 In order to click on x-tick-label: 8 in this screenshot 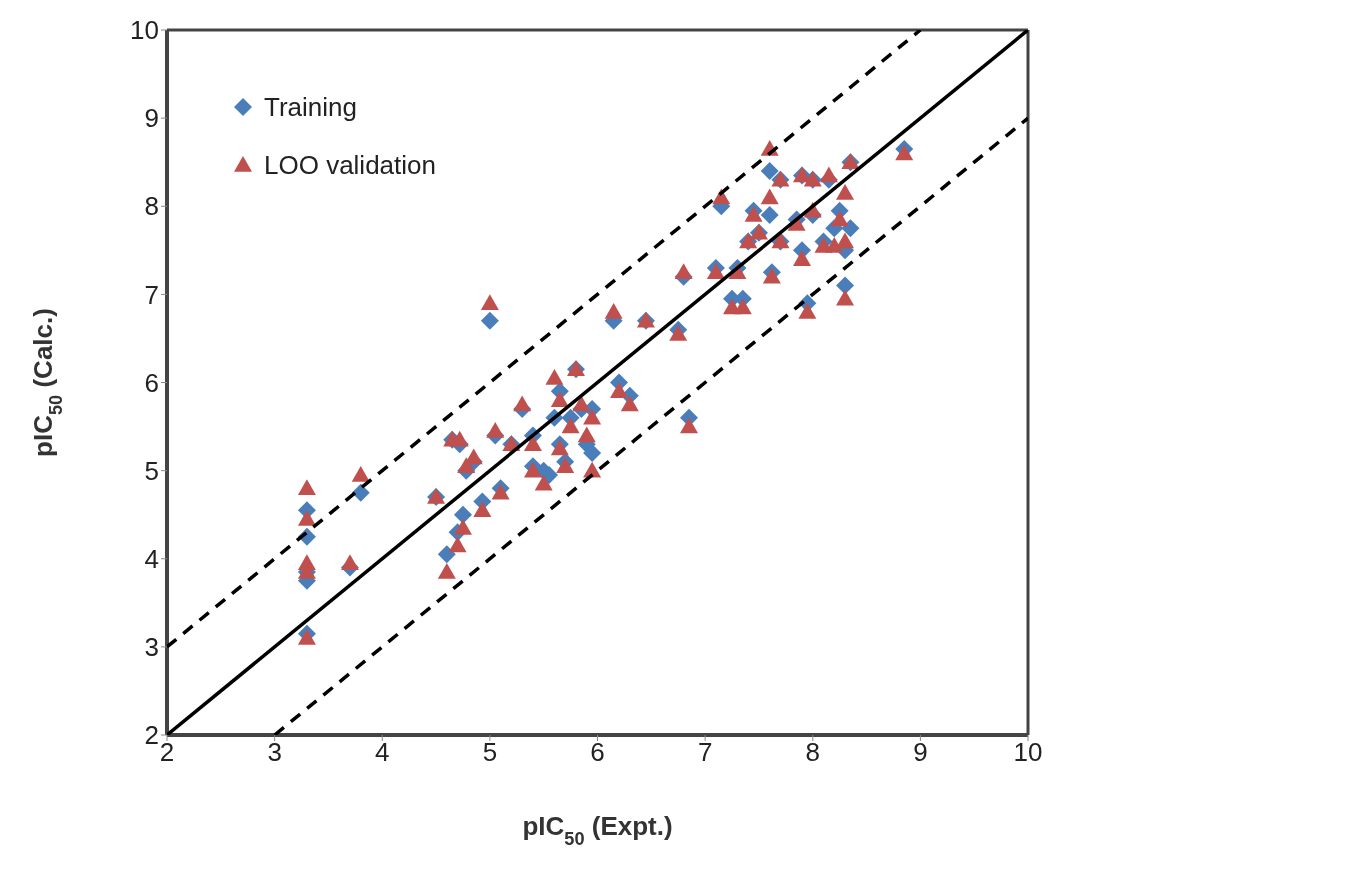, I will do `click(812, 752)`.